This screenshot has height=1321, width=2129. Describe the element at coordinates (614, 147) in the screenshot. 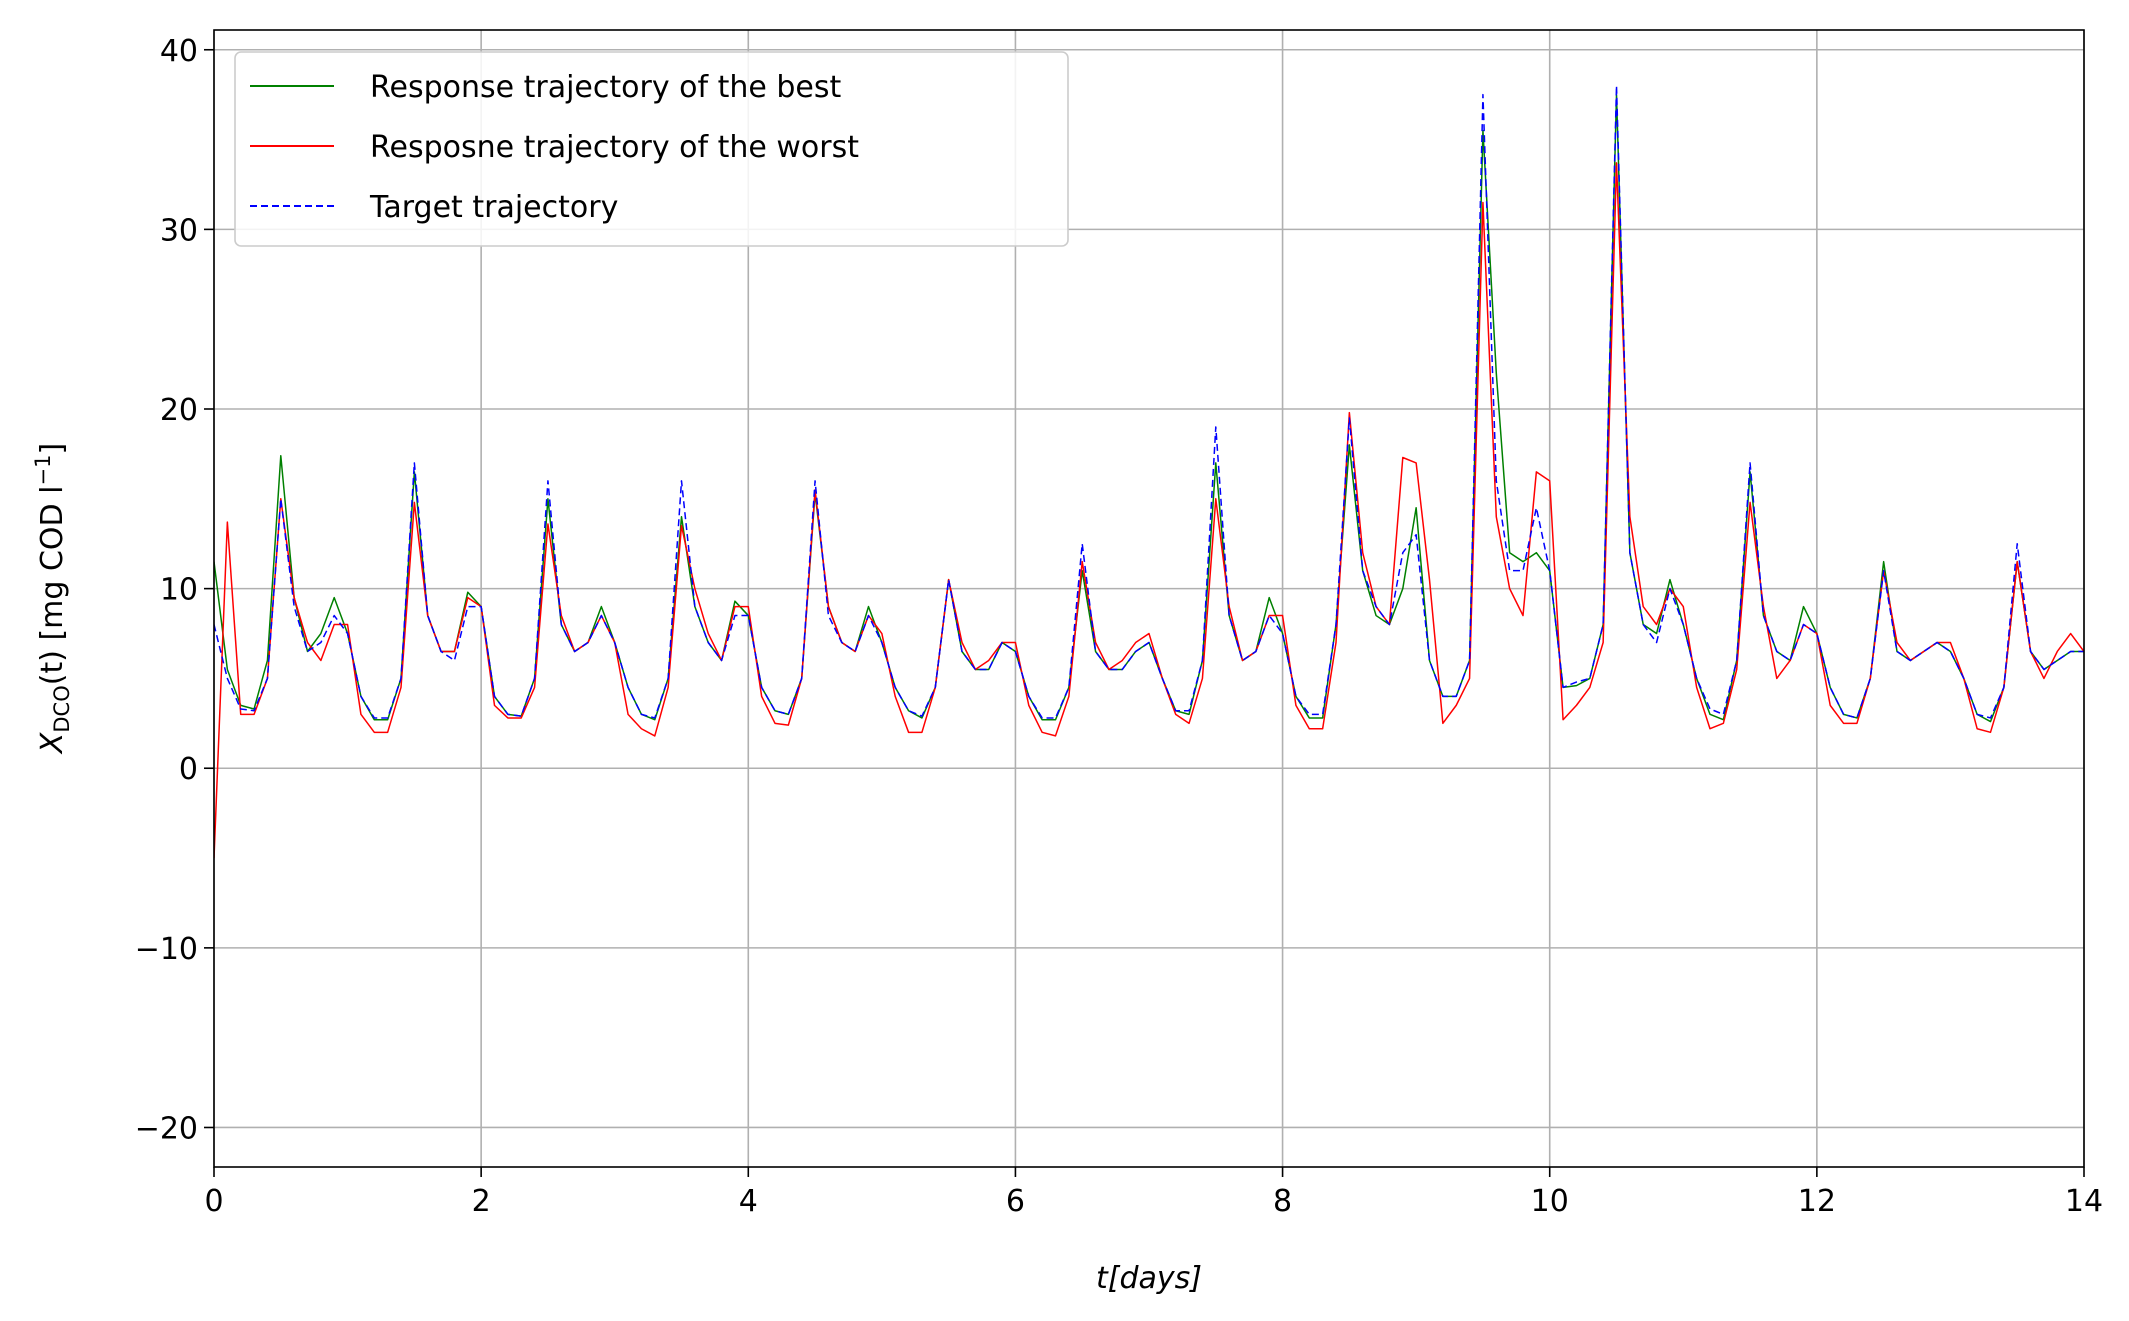

I see `legend-label: Resposne trajectory of the worst` at that location.